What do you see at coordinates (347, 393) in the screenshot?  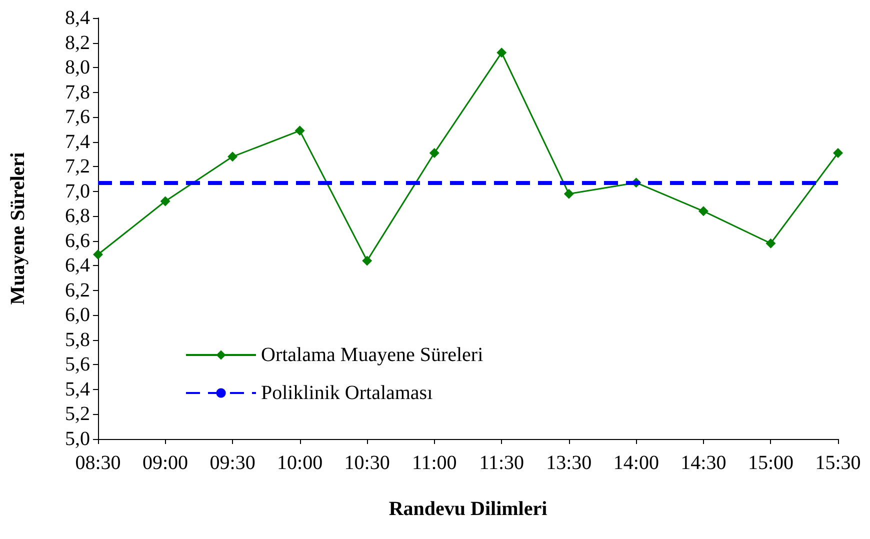 I see `legend-label: Poliklinik Ortalaması` at bounding box center [347, 393].